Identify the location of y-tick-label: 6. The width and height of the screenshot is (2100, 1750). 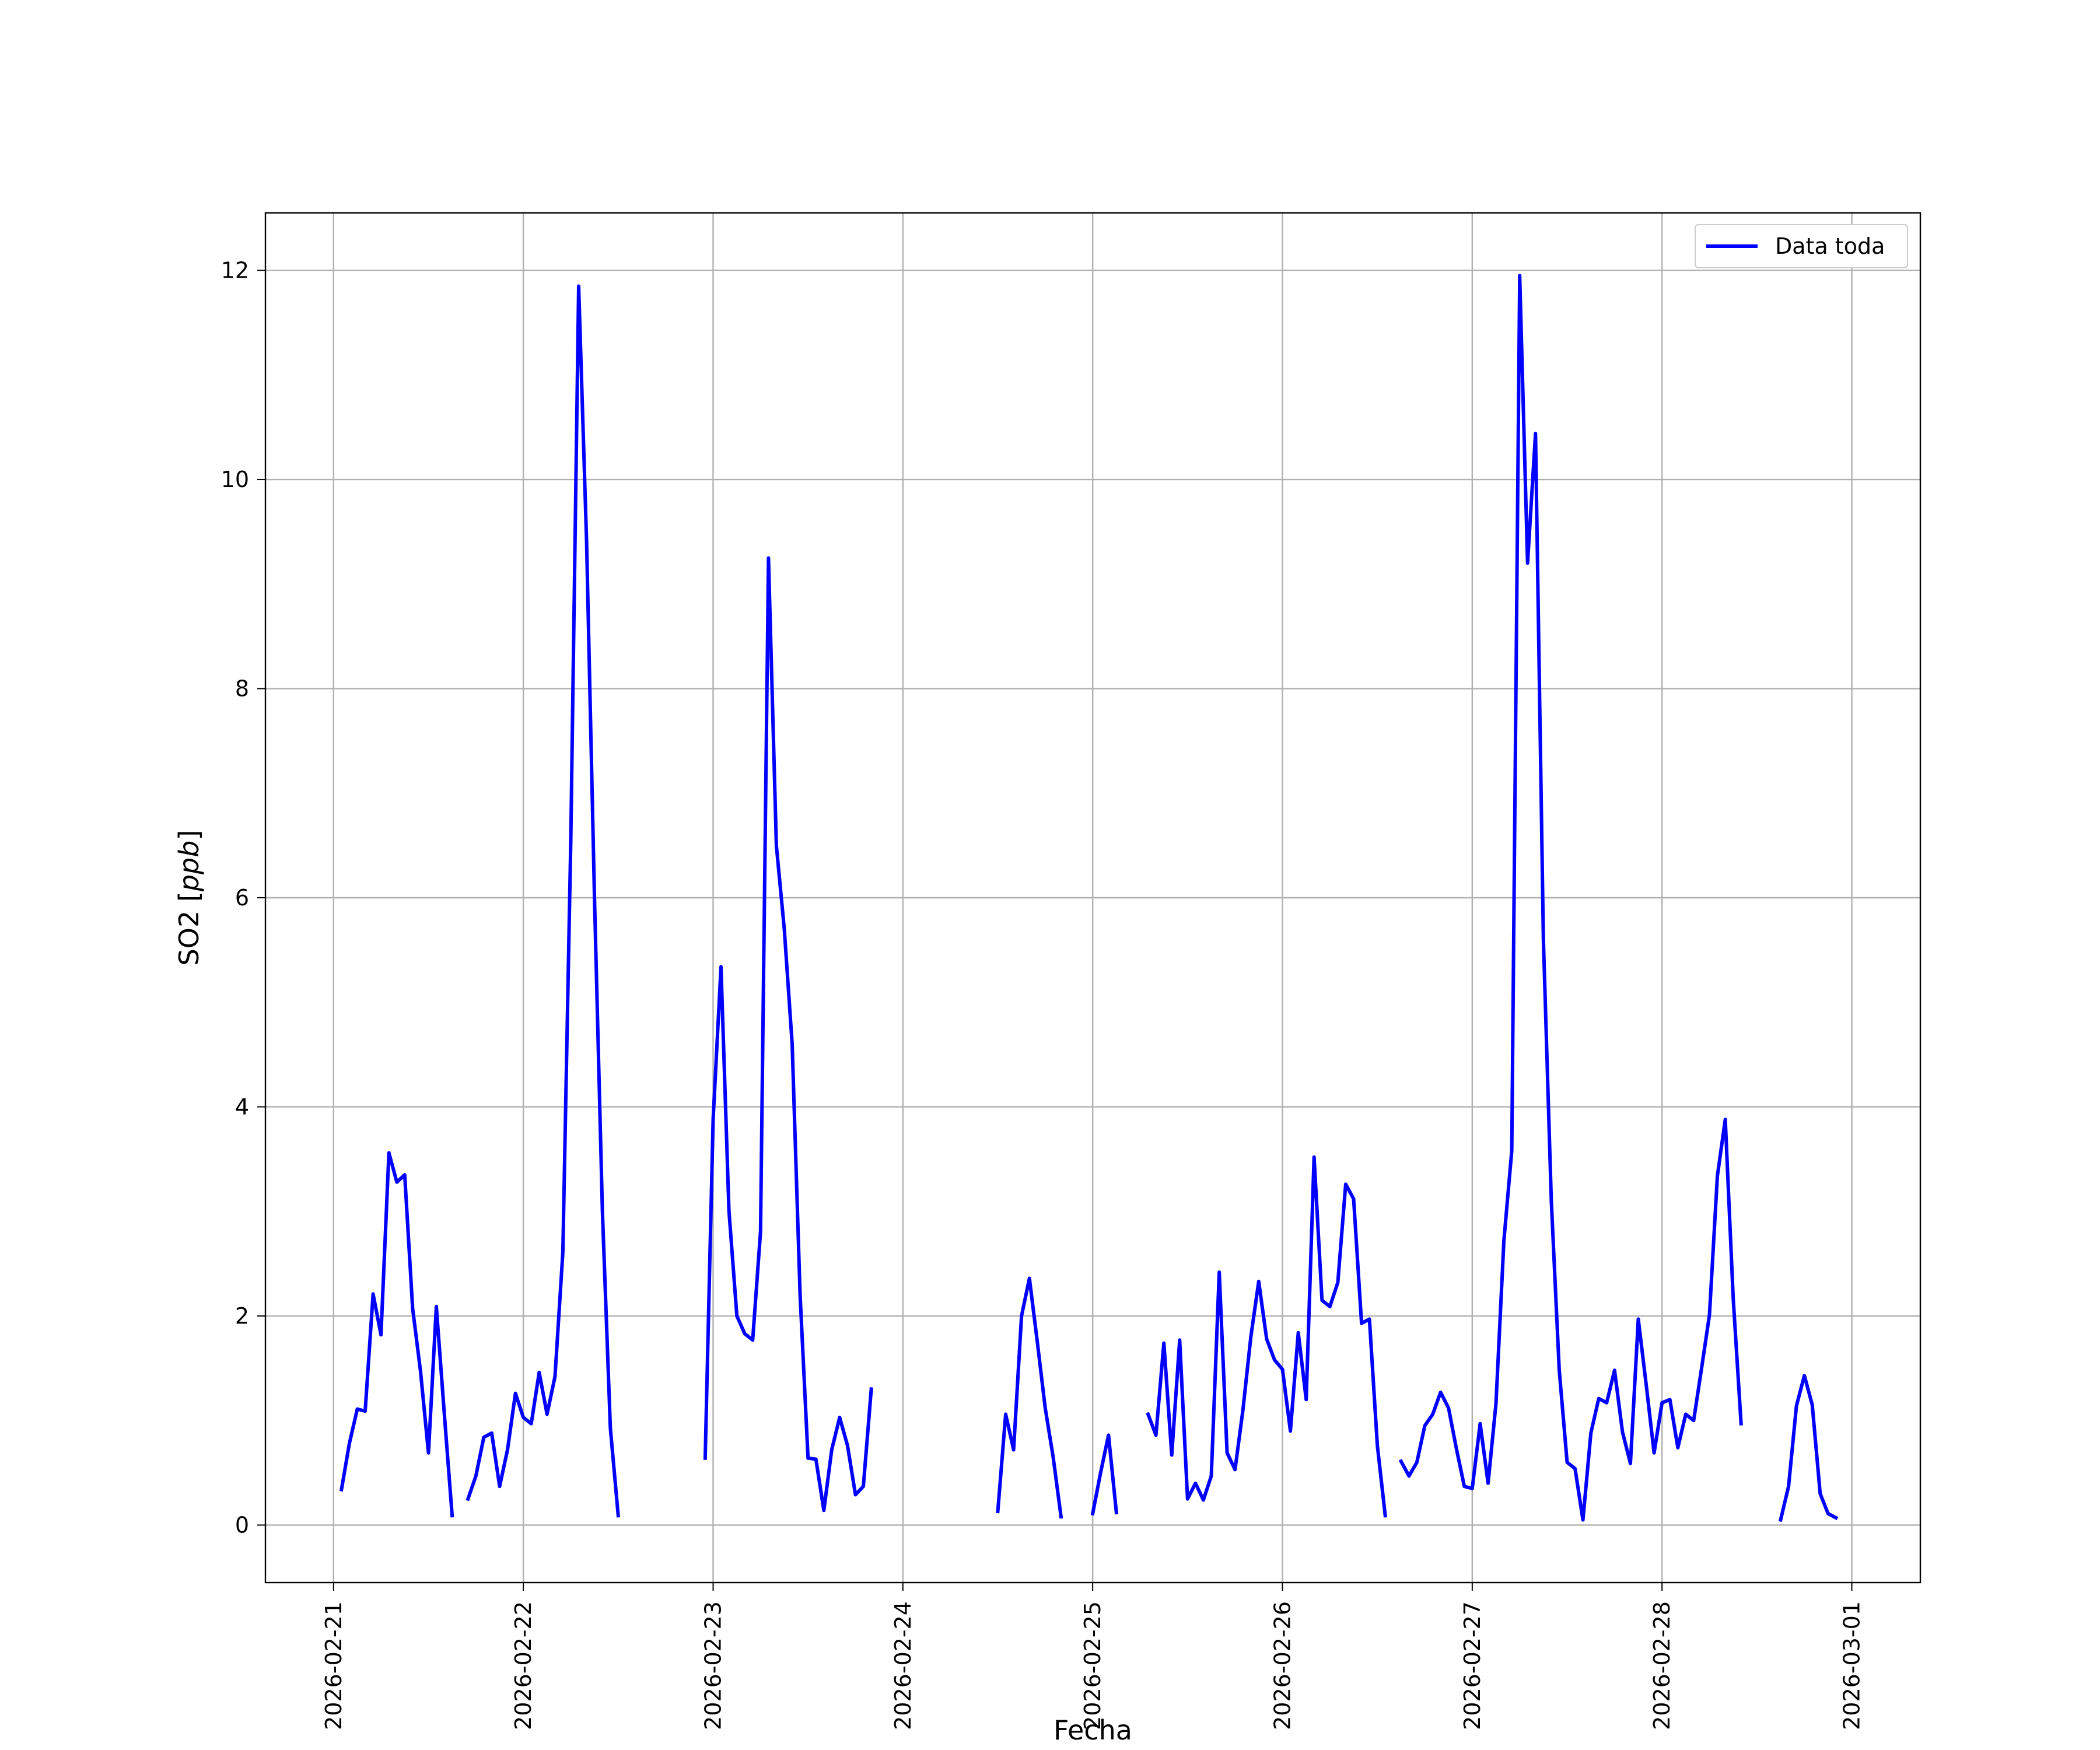
(242, 898).